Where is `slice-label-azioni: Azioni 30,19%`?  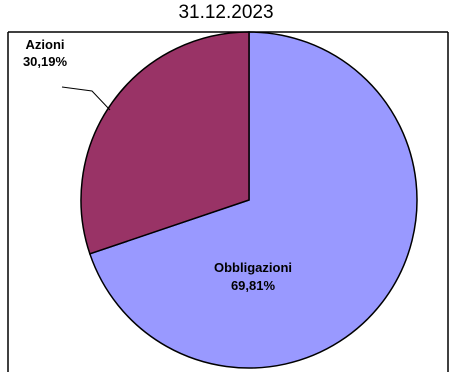 slice-label-azioni: Azioni 30,19% is located at coordinates (45, 53).